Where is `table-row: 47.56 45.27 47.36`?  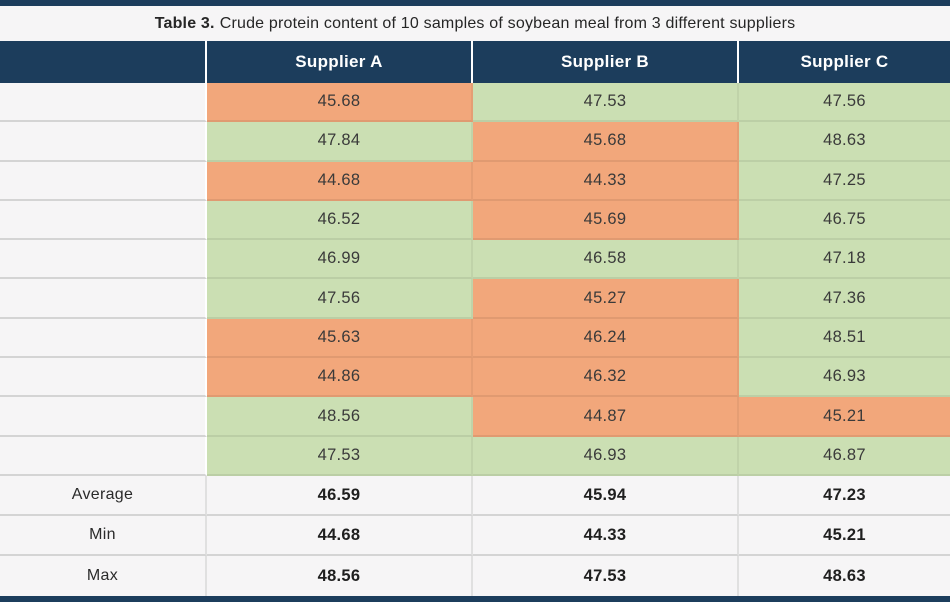 table-row: 47.56 45.27 47.36 is located at coordinates (475, 299).